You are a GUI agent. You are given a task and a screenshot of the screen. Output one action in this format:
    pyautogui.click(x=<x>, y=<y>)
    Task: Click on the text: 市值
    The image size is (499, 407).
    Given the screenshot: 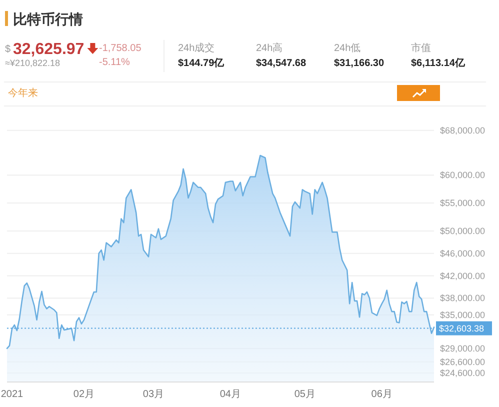 What is the action you would take?
    pyautogui.click(x=421, y=48)
    